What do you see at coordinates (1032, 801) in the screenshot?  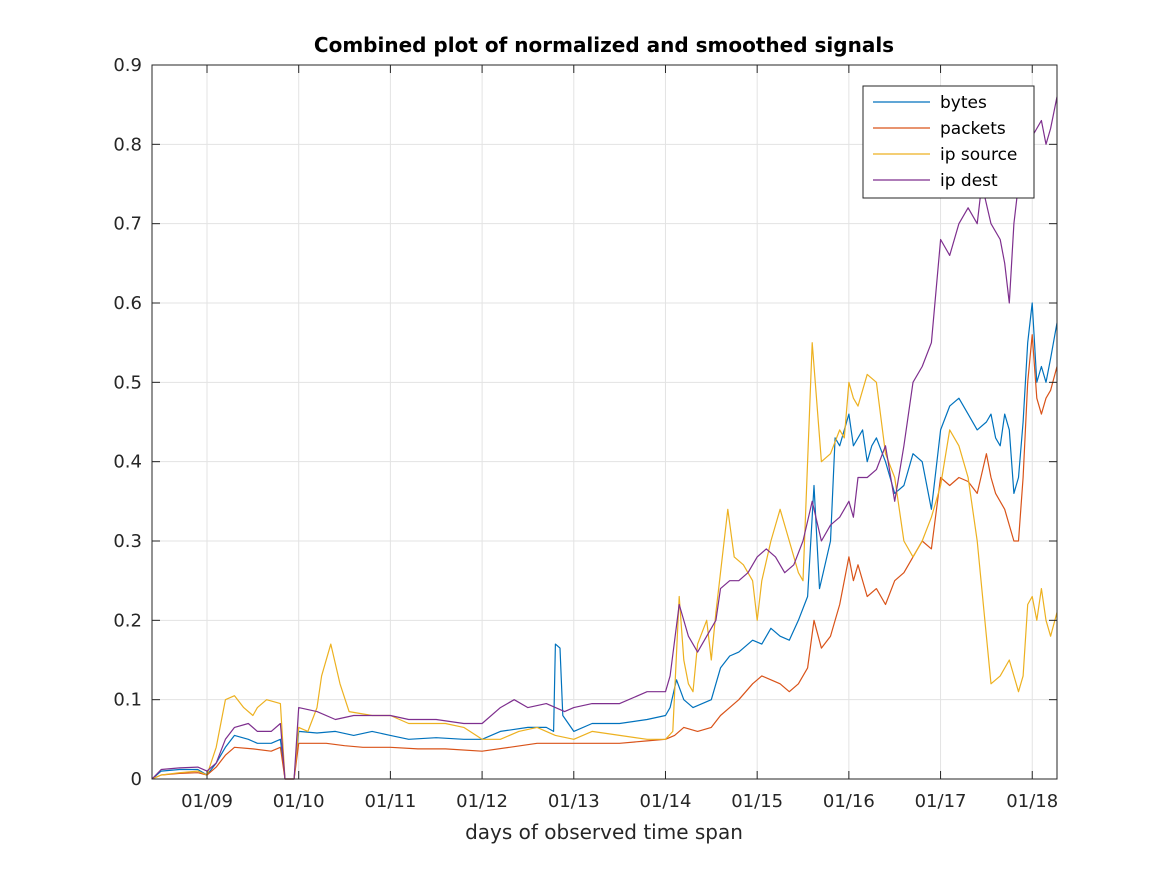 I see `x-tick-label: 01/18` at bounding box center [1032, 801].